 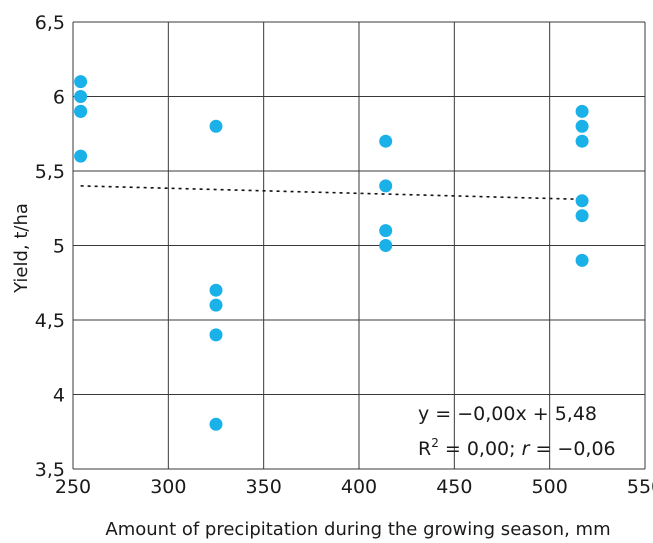 What do you see at coordinates (59, 98) in the screenshot?
I see `y-tick-label: 6` at bounding box center [59, 98].